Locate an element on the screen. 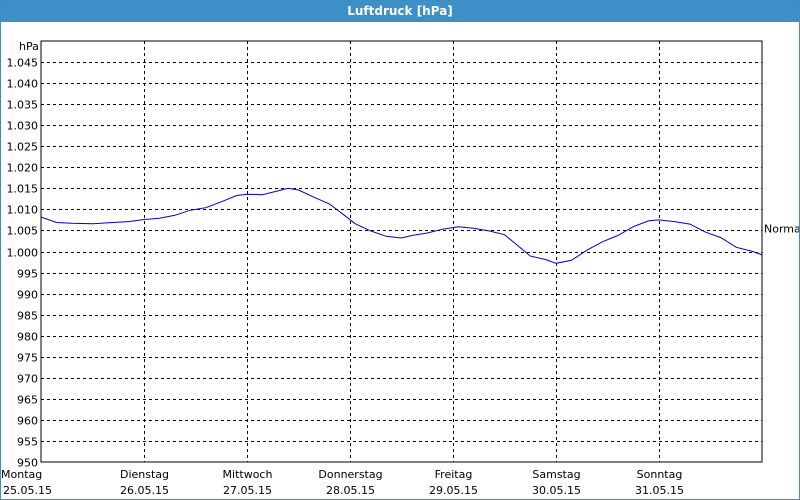 Image resolution: width=800 pixels, height=500 pixels. x-tick-day: Freitag is located at coordinates (454, 474).